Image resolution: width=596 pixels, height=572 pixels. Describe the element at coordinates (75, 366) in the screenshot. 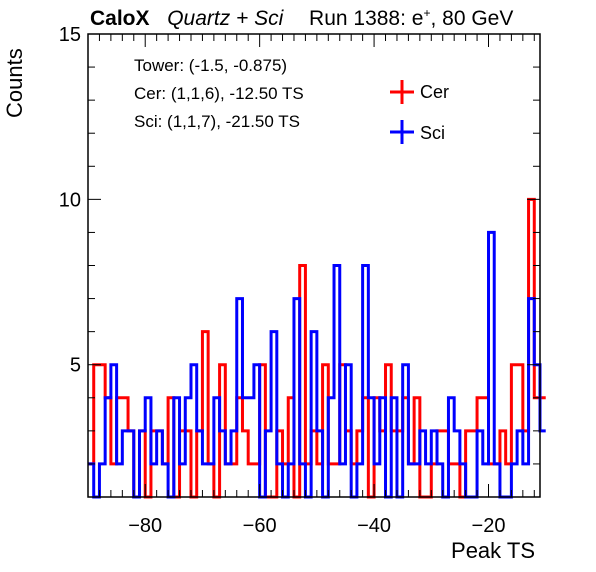

I see `y-tick-label: 5` at that location.